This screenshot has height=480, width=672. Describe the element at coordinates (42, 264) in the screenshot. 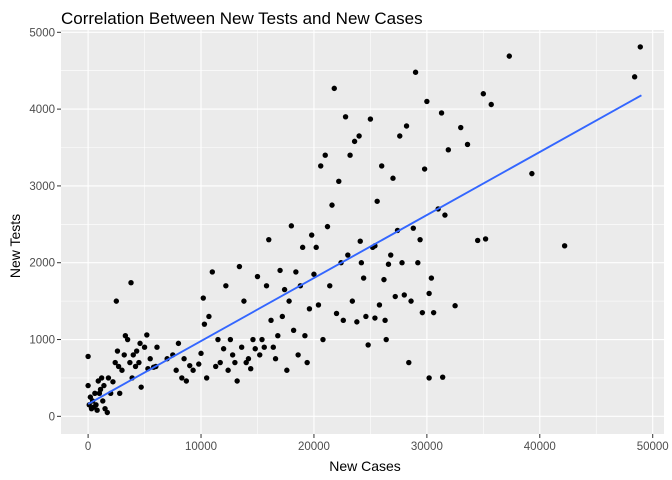

I see `y-tick-label: 2000` at that location.